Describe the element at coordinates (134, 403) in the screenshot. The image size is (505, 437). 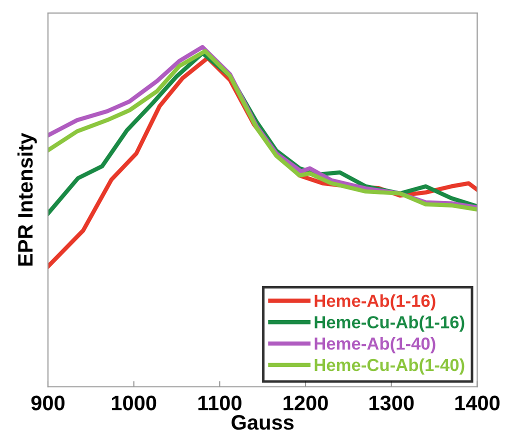
I see `x-tick-label: 1000` at that location.